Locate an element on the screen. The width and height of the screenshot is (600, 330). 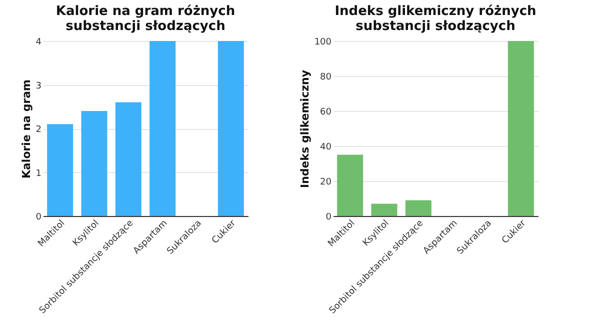
y-tick-label: 1 is located at coordinates (39, 173).